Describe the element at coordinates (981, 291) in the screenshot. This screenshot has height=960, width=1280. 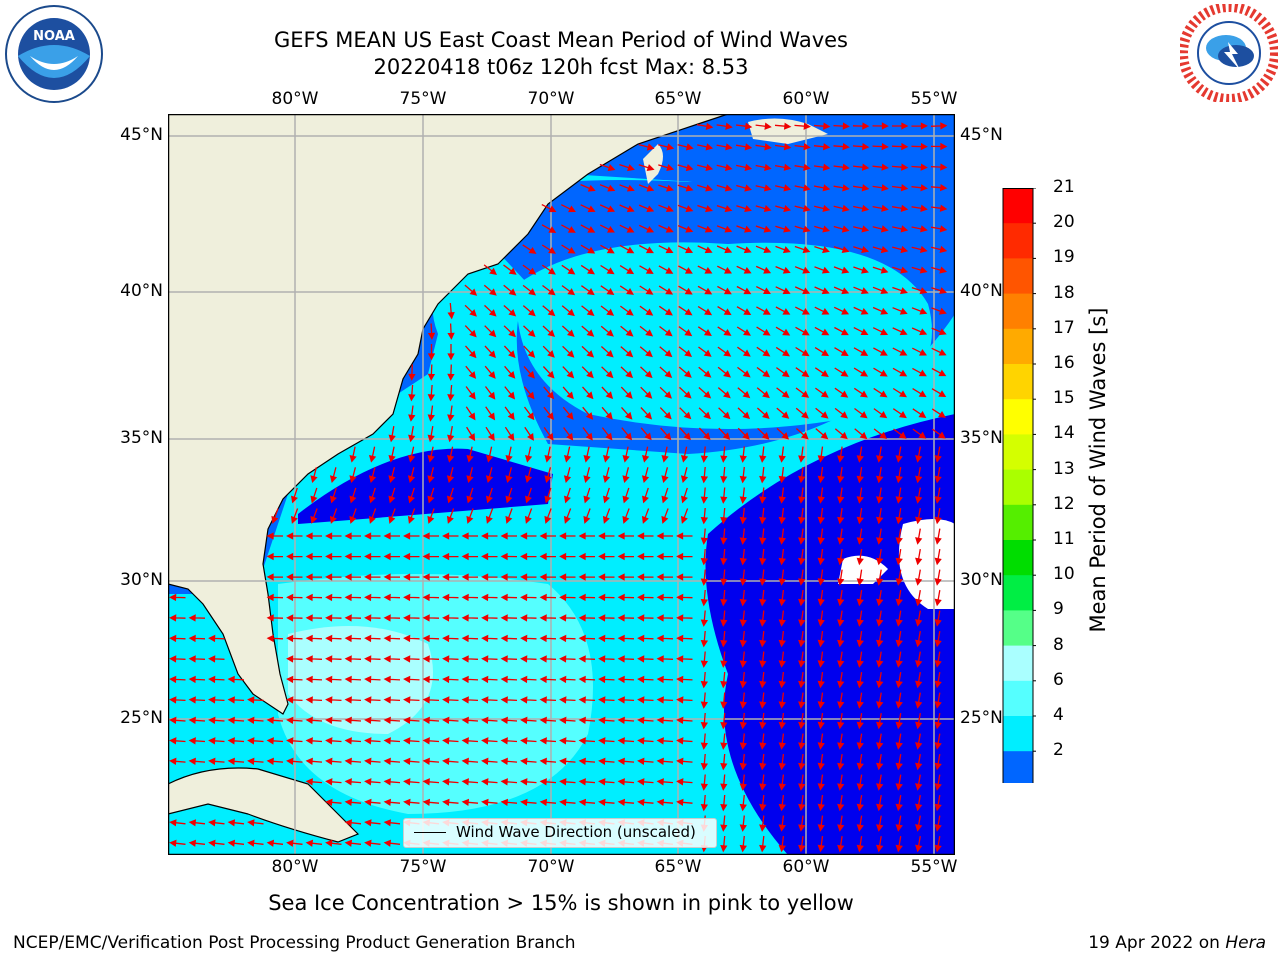
I see `lat-tick-label-right: 40°N` at that location.